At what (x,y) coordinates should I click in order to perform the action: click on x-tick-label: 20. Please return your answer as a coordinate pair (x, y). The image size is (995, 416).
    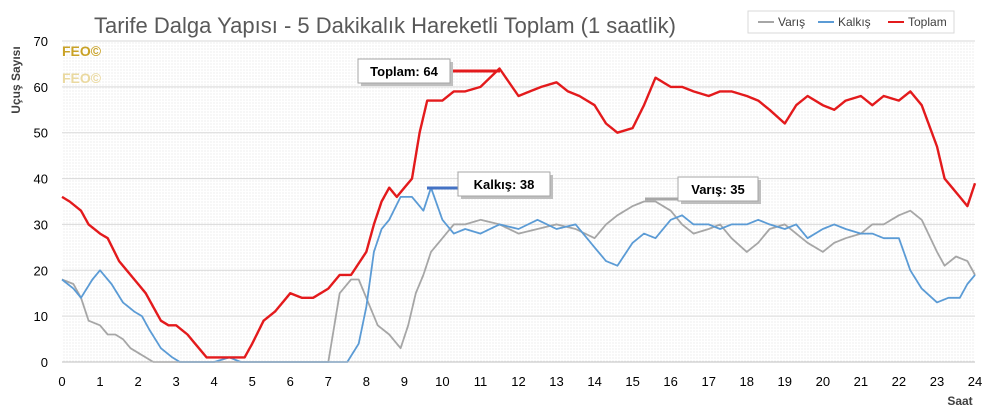
    Looking at the image, I should click on (823, 381).